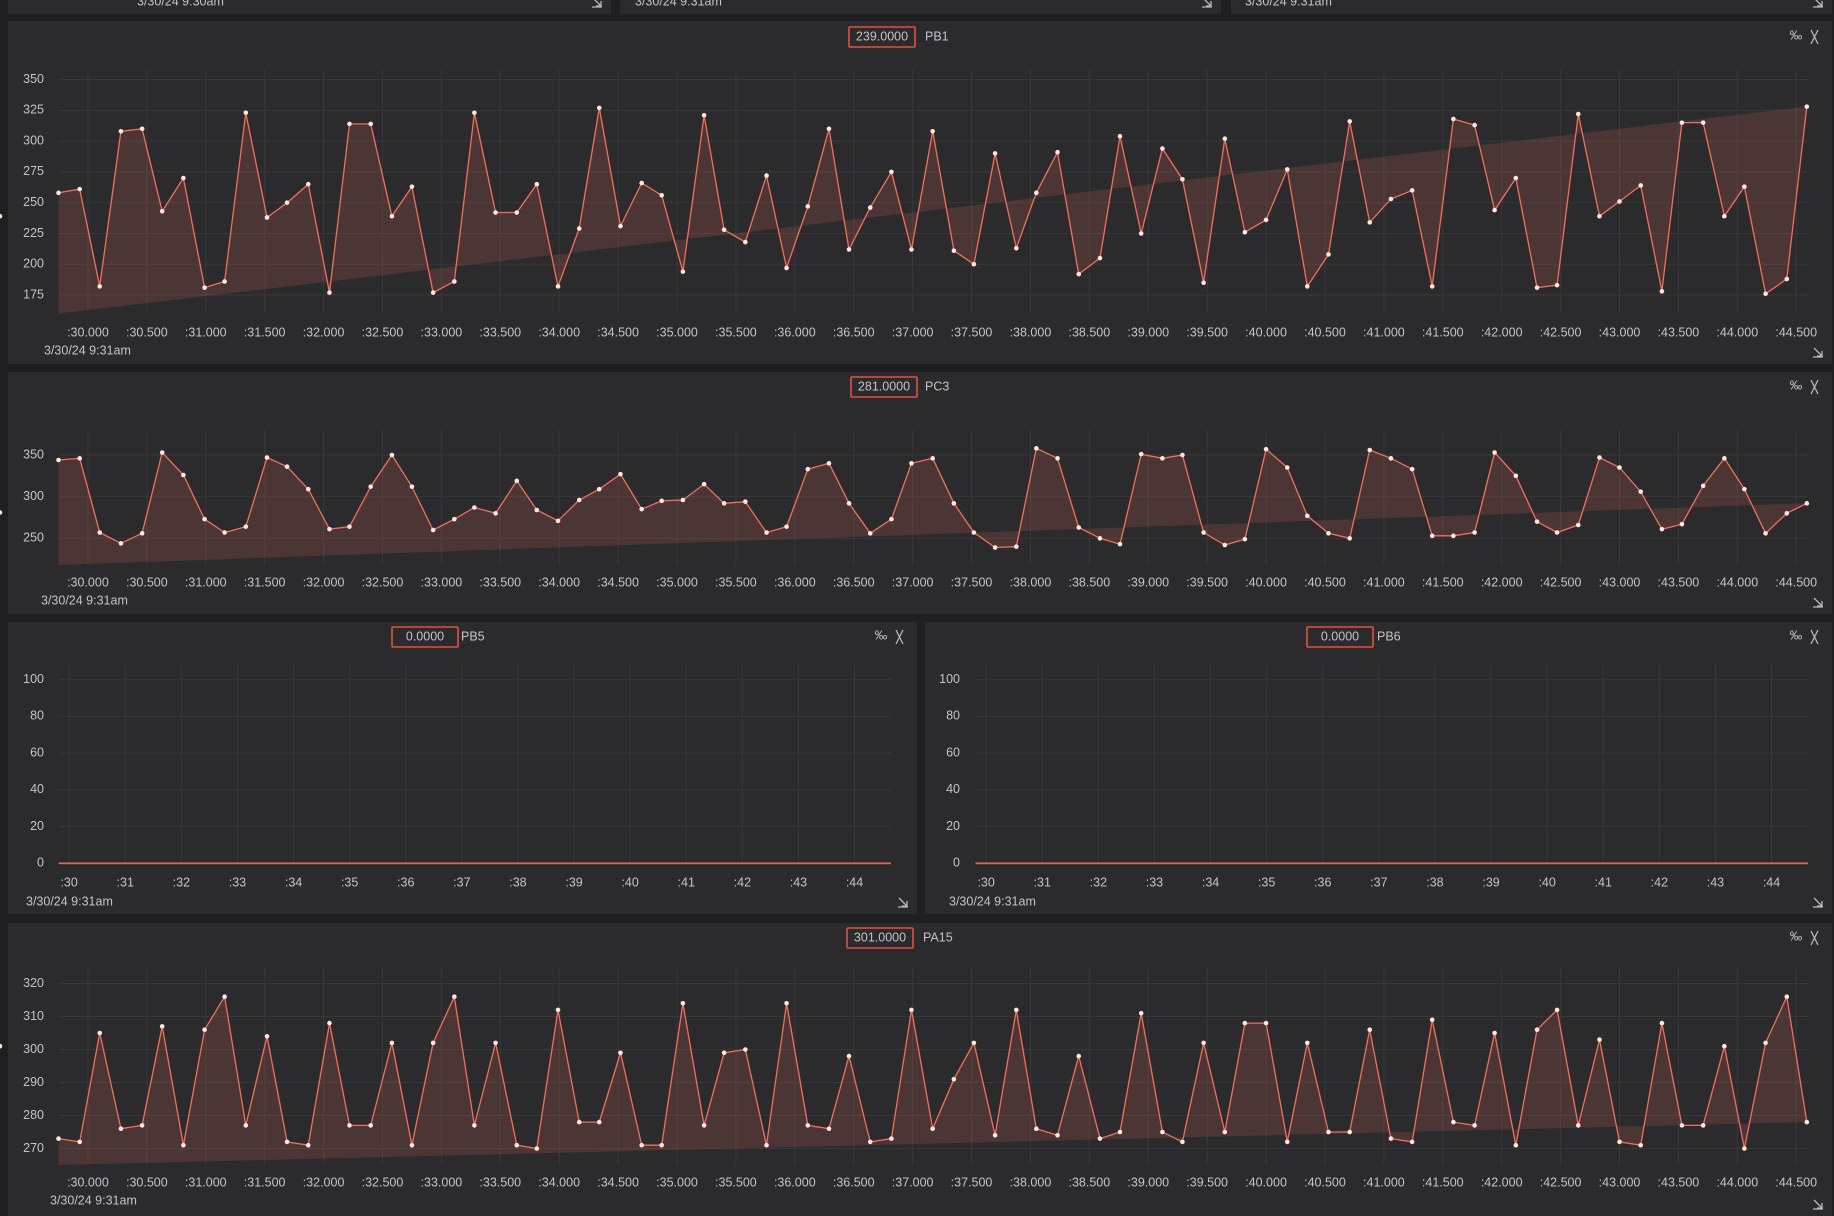 The width and height of the screenshot is (1834, 1216). What do you see at coordinates (1042, 882) in the screenshot?
I see `x-tick-label: :31` at bounding box center [1042, 882].